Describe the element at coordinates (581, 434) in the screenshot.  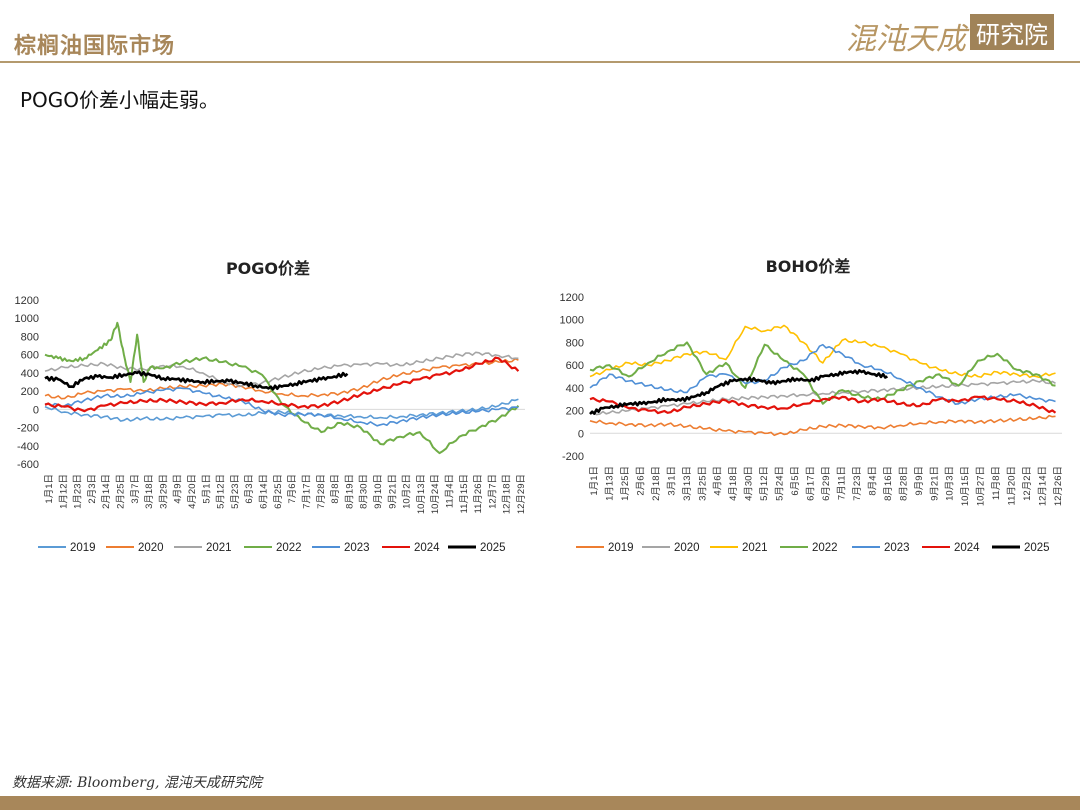
I see `boho-ytick-label: 0` at that location.